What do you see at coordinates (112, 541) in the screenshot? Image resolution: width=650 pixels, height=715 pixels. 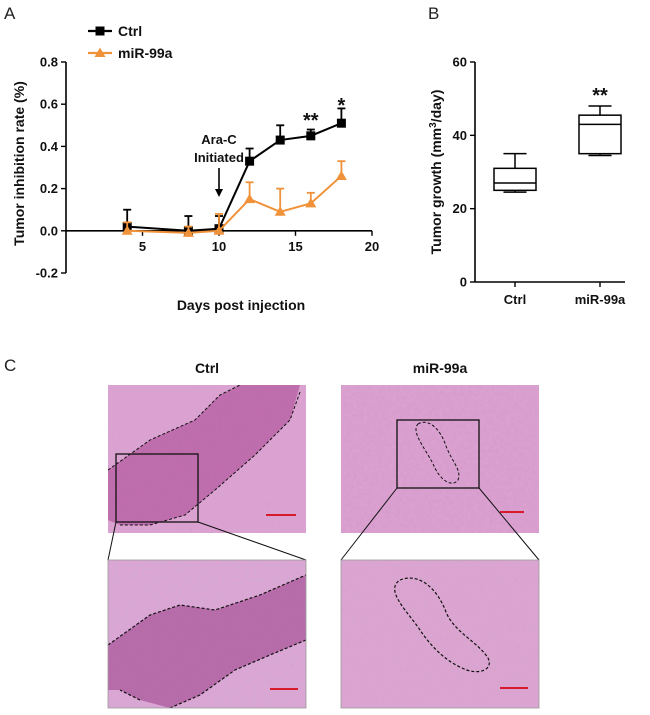 I see `zoom-line-ctrl-left` at bounding box center [112, 541].